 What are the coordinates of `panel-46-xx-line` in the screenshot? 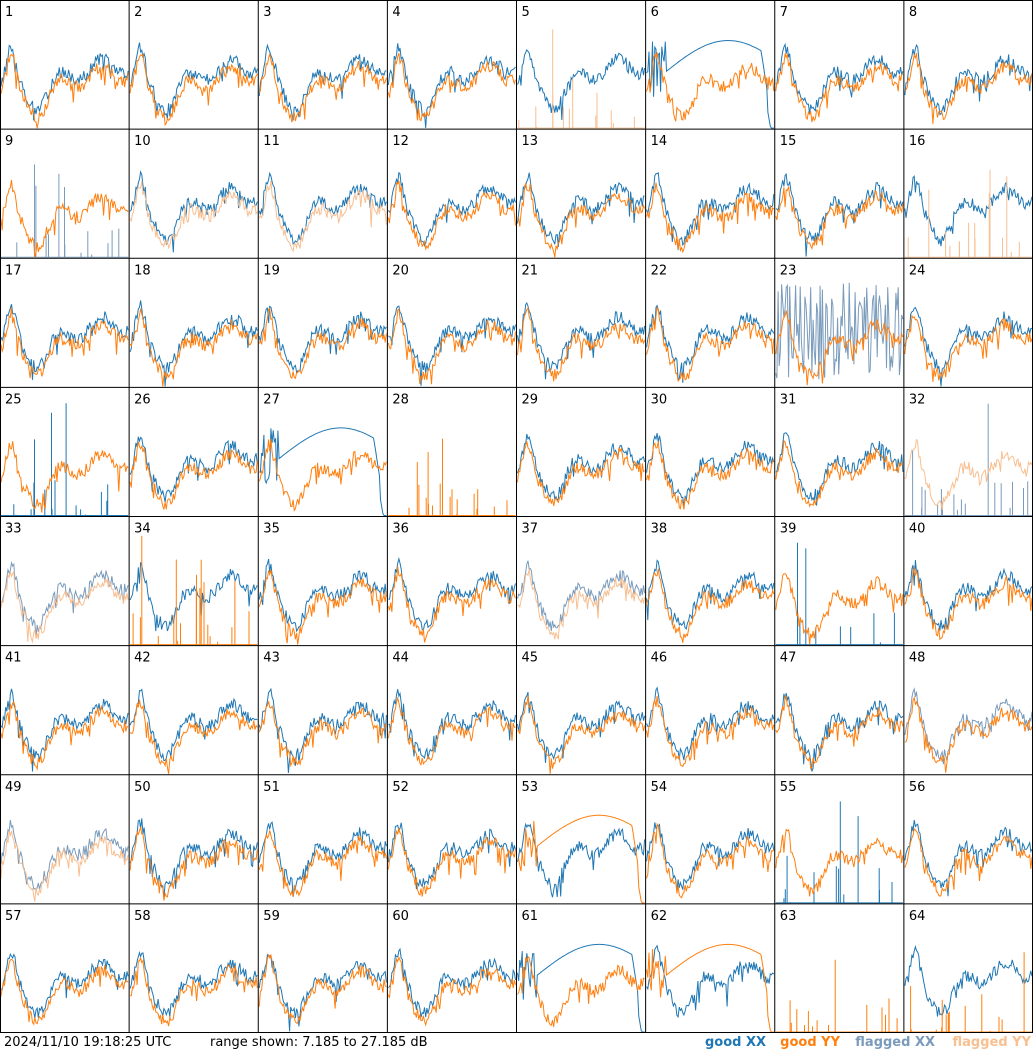 It's located at (710, 723).